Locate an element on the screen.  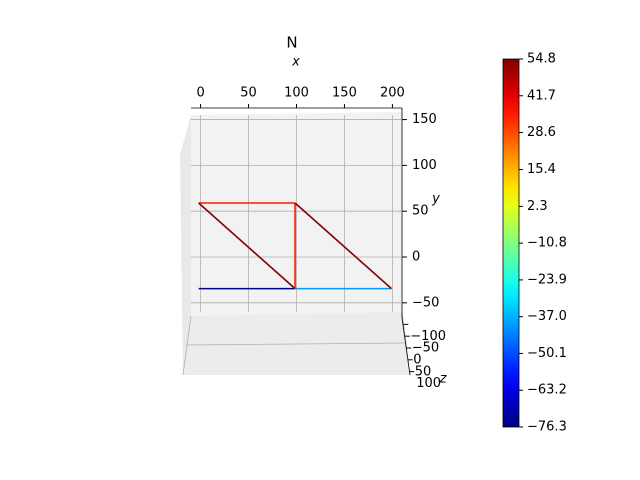
y-tick-label: 0 is located at coordinates (416, 257).